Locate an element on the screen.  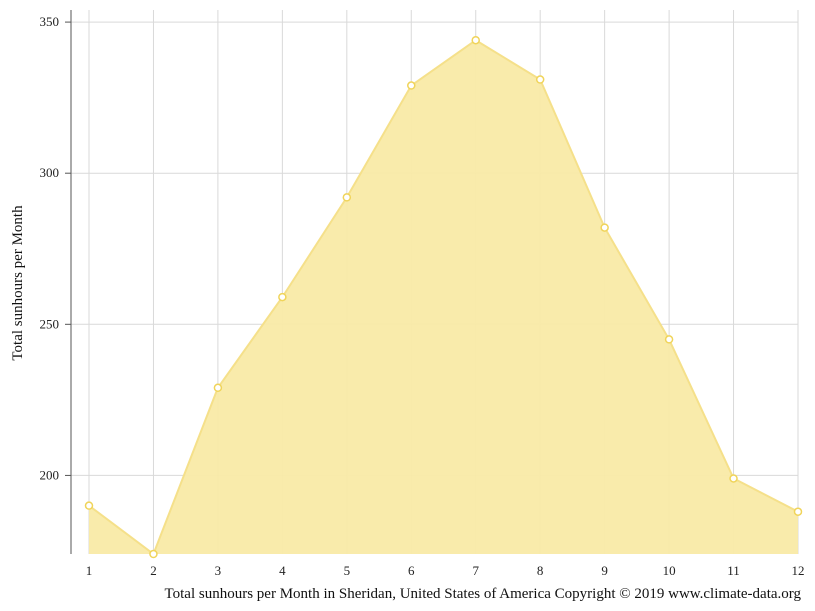
x-tick-label-7: 7 is located at coordinates (475, 570).